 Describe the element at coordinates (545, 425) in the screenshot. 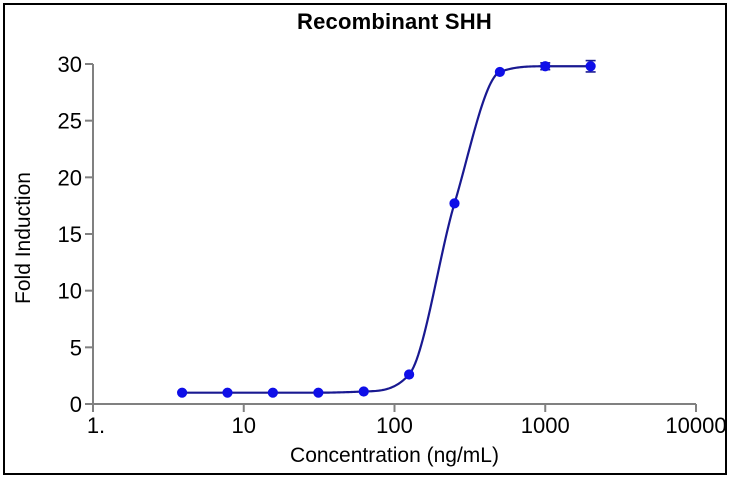

I see `x-tick-label: 1000` at that location.